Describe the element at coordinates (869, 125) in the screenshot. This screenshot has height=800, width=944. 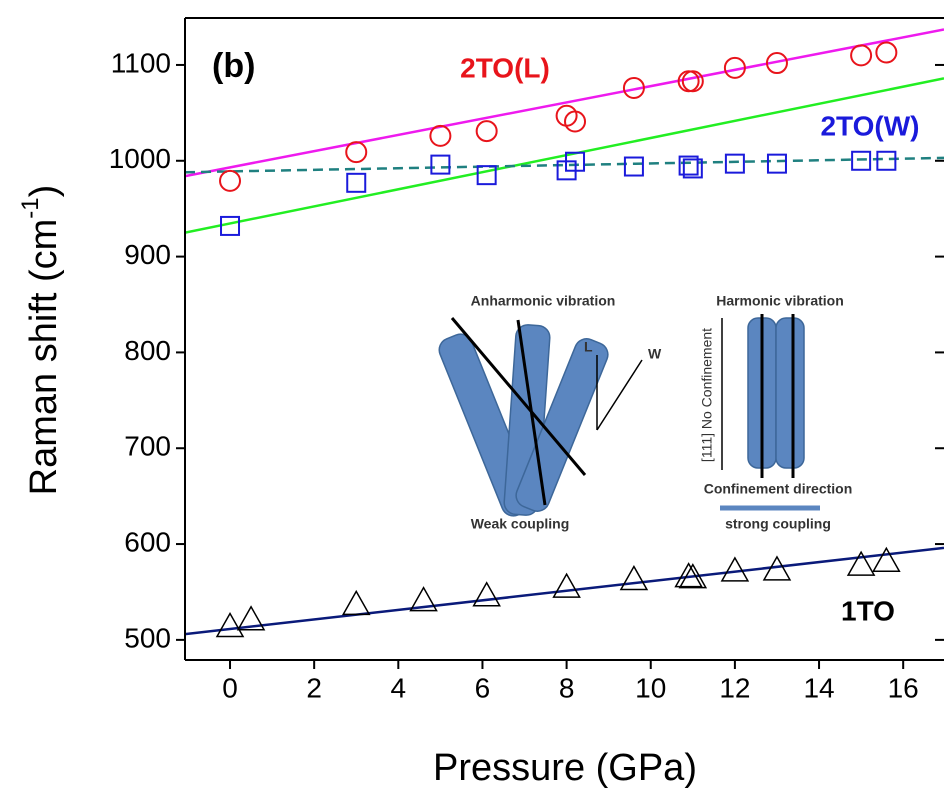
I see `series-label: 2TO(W)` at that location.